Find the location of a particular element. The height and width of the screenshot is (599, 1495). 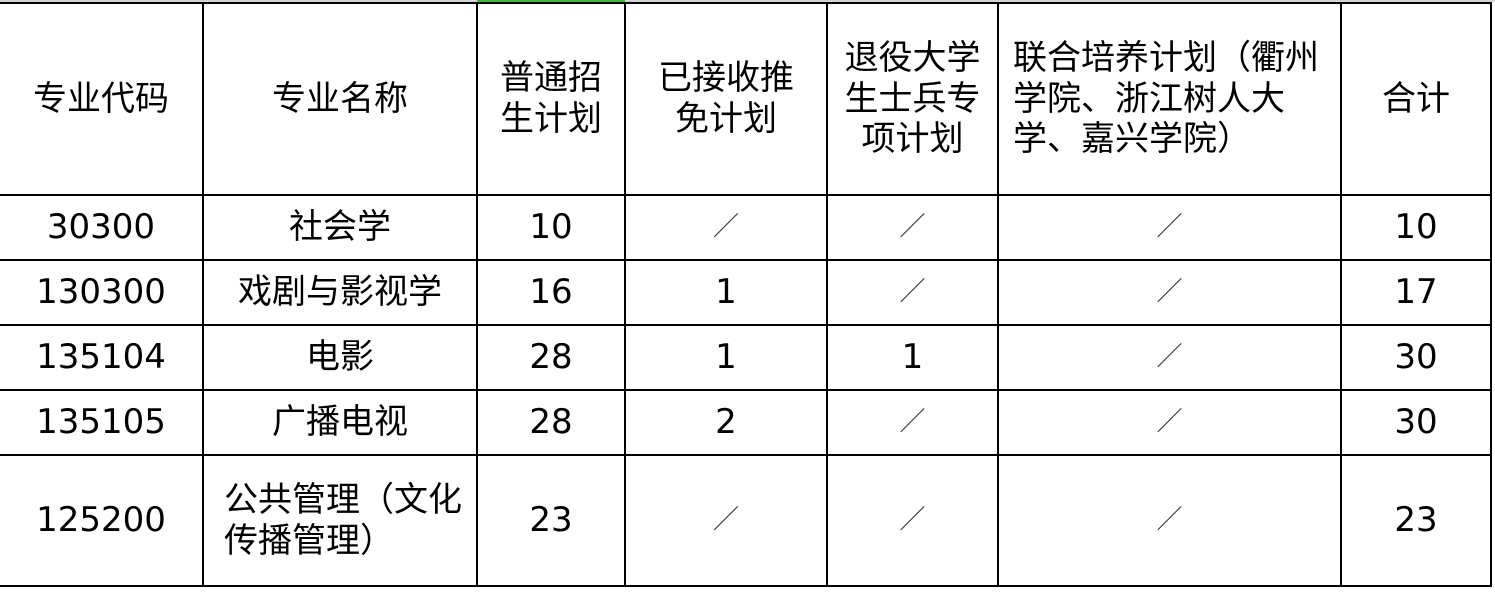

header-cell: 已接收推免计划 is located at coordinates (726, 99).